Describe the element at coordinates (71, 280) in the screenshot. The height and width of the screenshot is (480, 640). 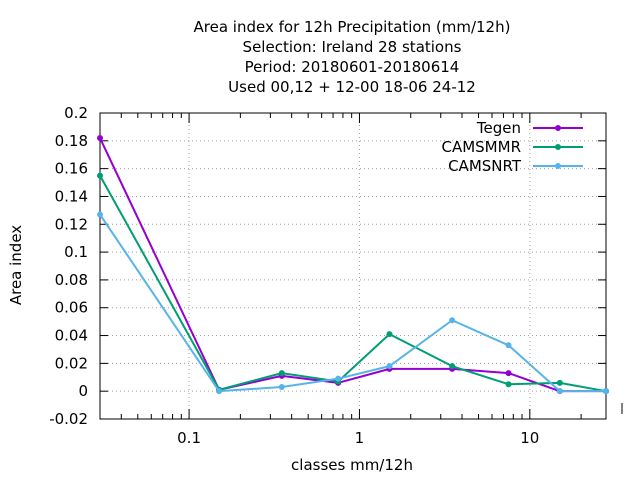
I see `y-tick-label: 0.08` at that location.